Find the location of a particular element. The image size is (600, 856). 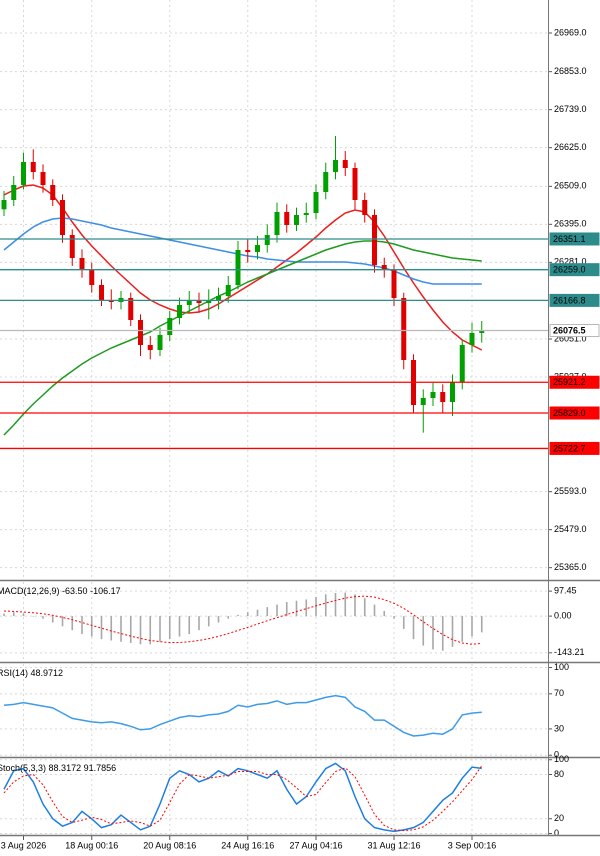

level-label: 26076.5 is located at coordinates (569, 330).